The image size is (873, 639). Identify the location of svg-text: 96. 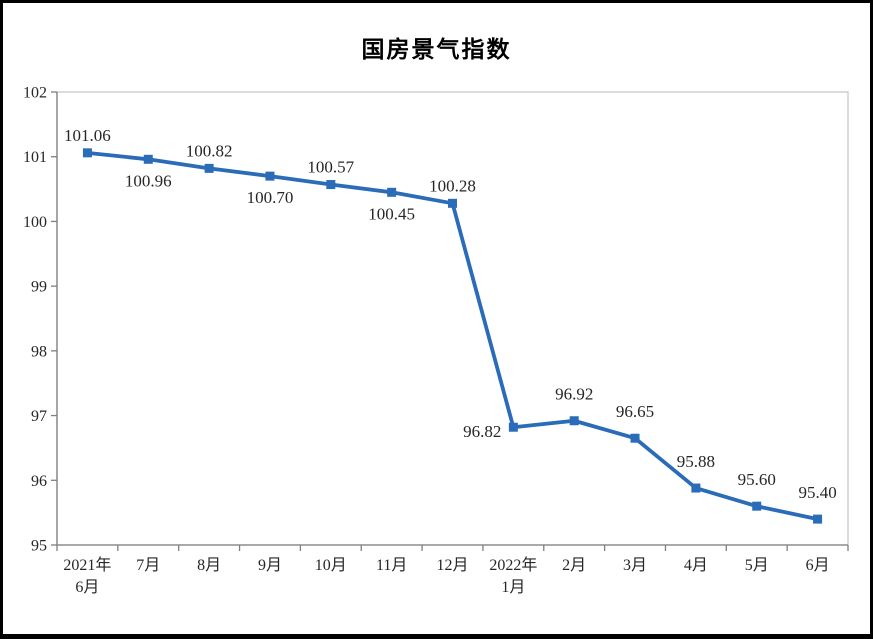
(39, 481).